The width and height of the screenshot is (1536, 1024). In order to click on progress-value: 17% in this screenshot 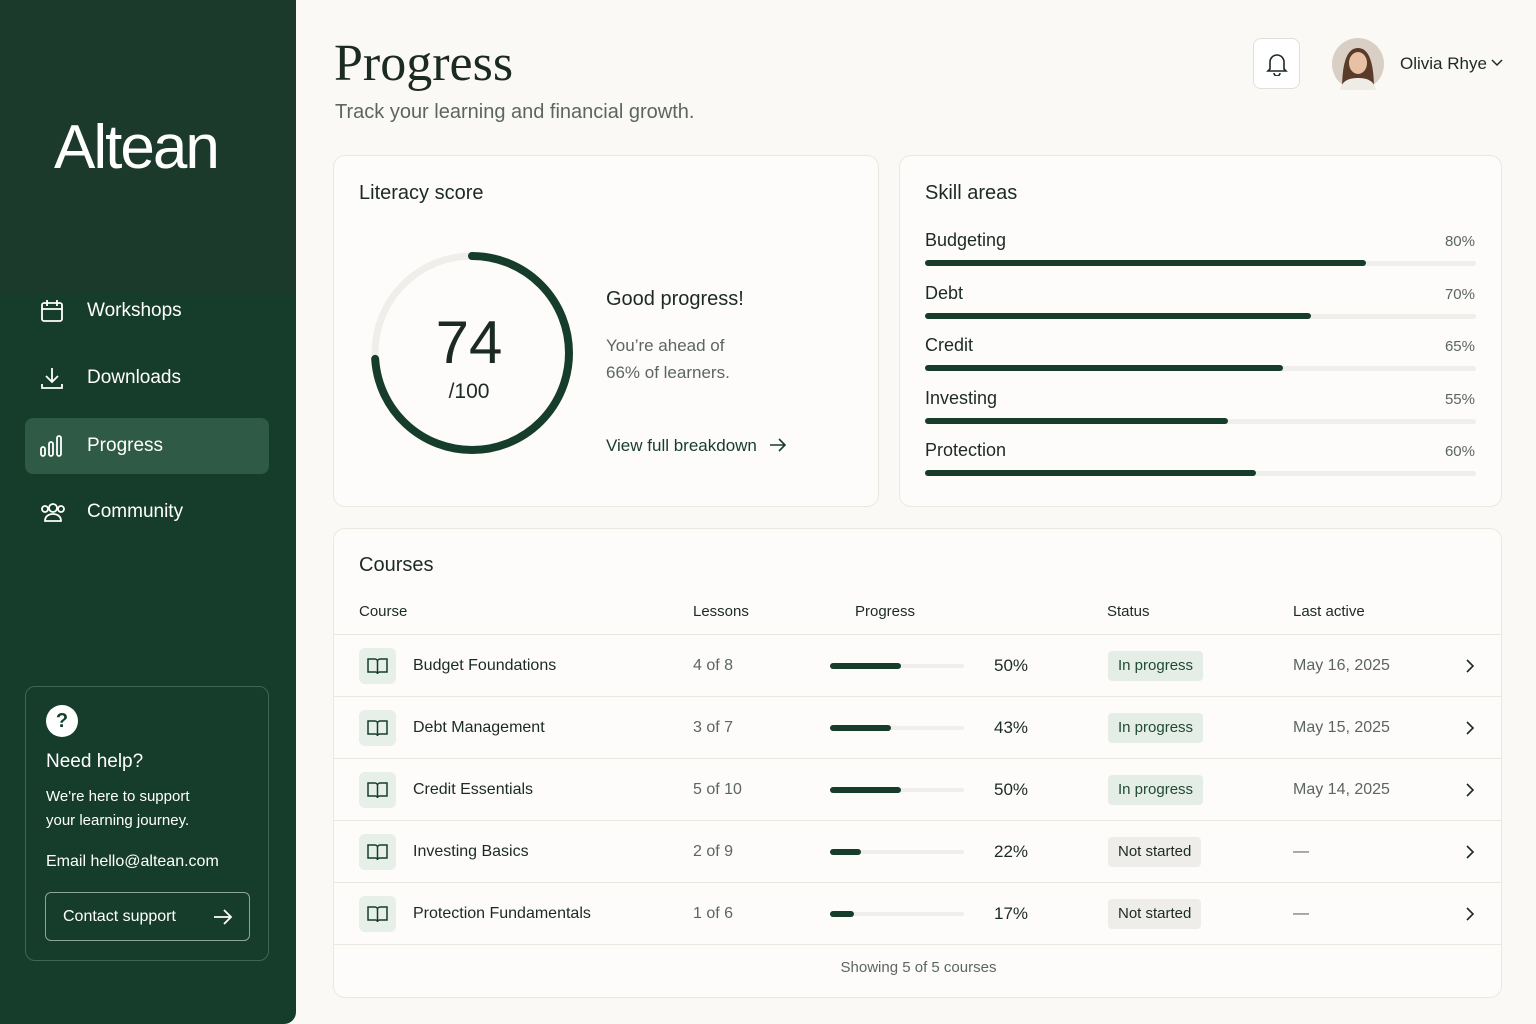, I will do `click(1011, 913)`.